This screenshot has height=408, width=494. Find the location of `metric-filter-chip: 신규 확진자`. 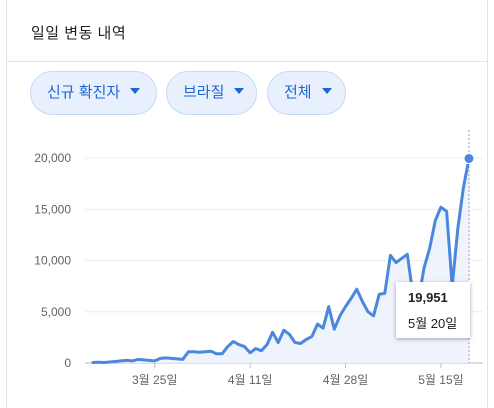

metric-filter-chip: 신규 확진자 is located at coordinates (93, 93).